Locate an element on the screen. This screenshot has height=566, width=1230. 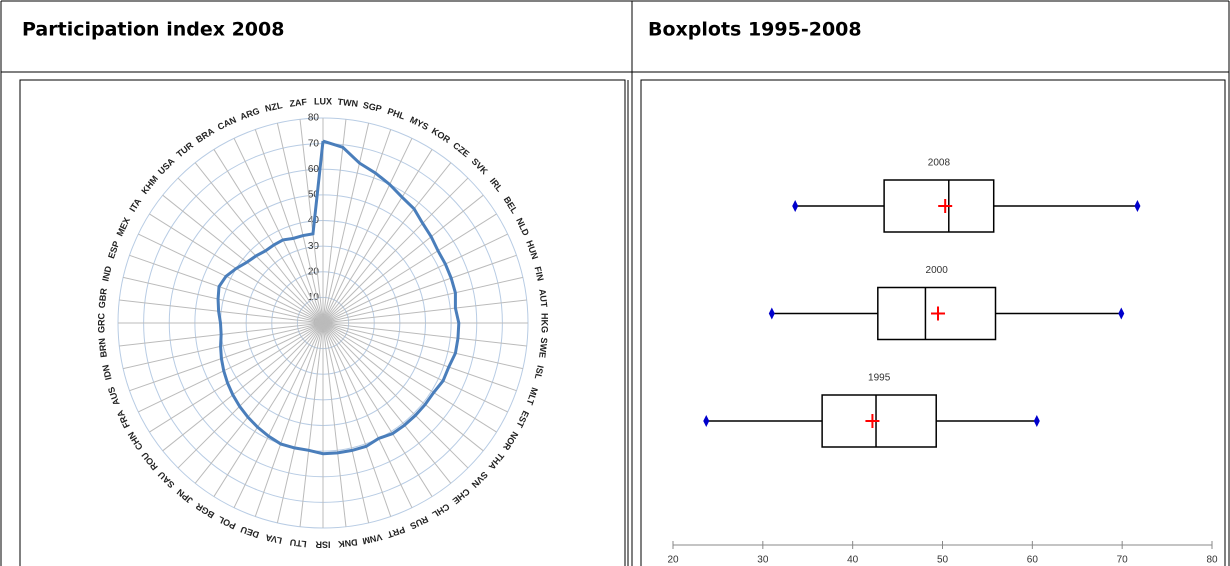
category-label: SAU is located at coordinates (166, 479).